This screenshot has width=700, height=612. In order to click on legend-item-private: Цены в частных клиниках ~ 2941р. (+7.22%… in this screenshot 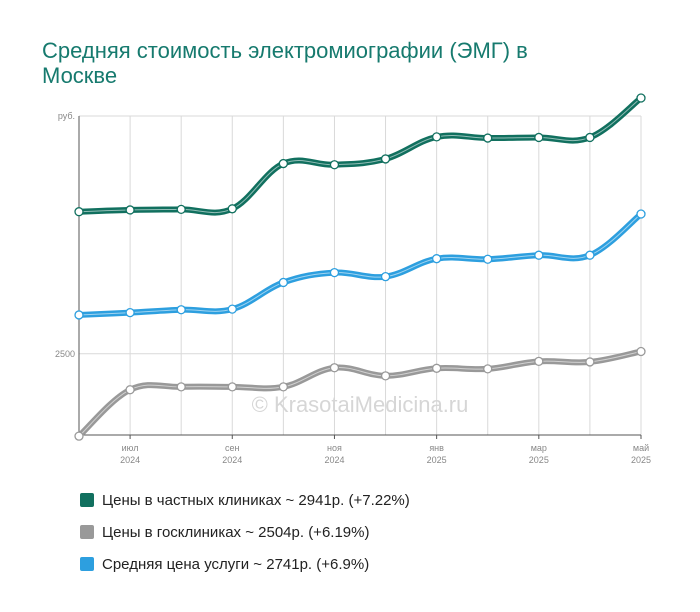, I will do `click(245, 500)`.